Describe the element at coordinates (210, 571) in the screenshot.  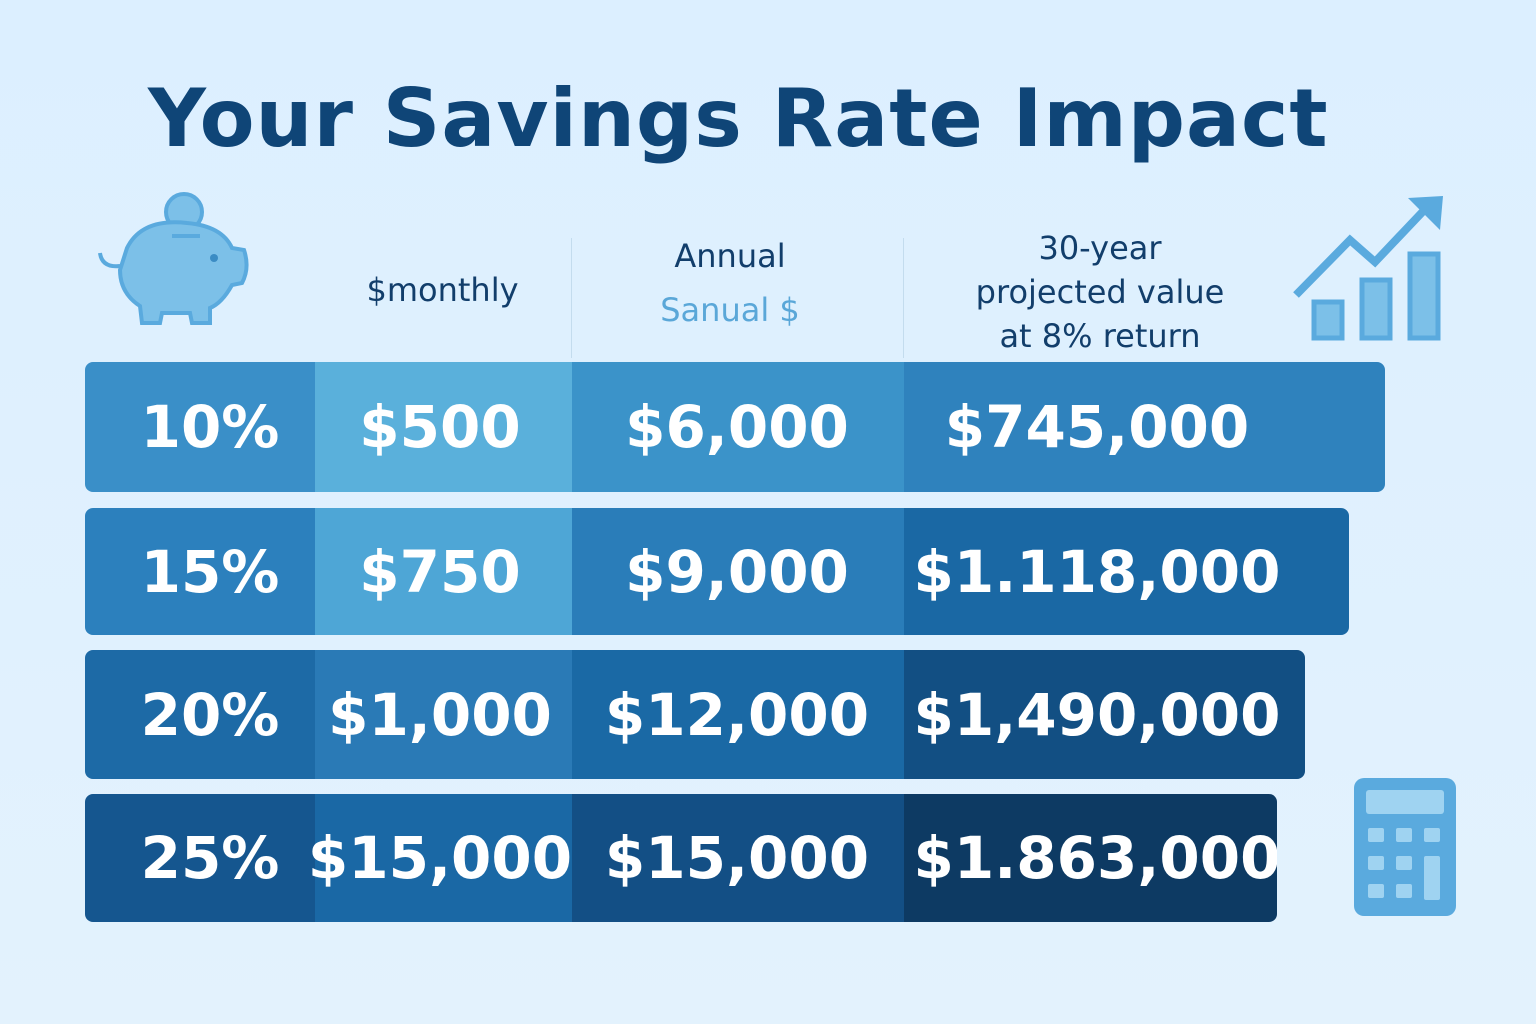
I see `cell-value: 15%` at that location.